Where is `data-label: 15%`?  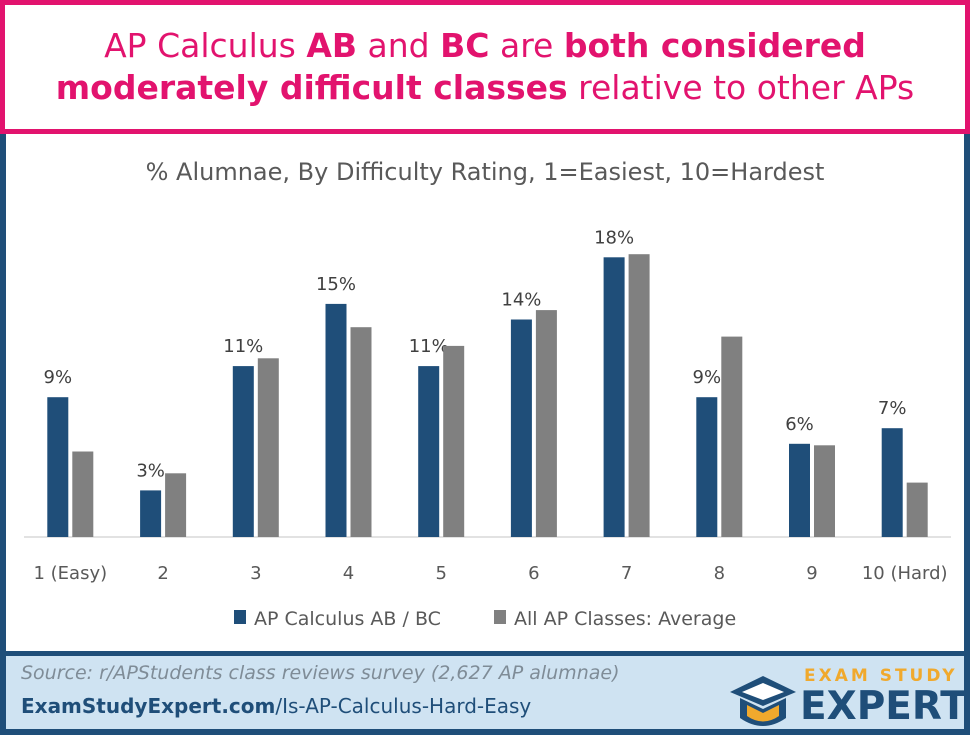 data-label: 15% is located at coordinates (336, 284).